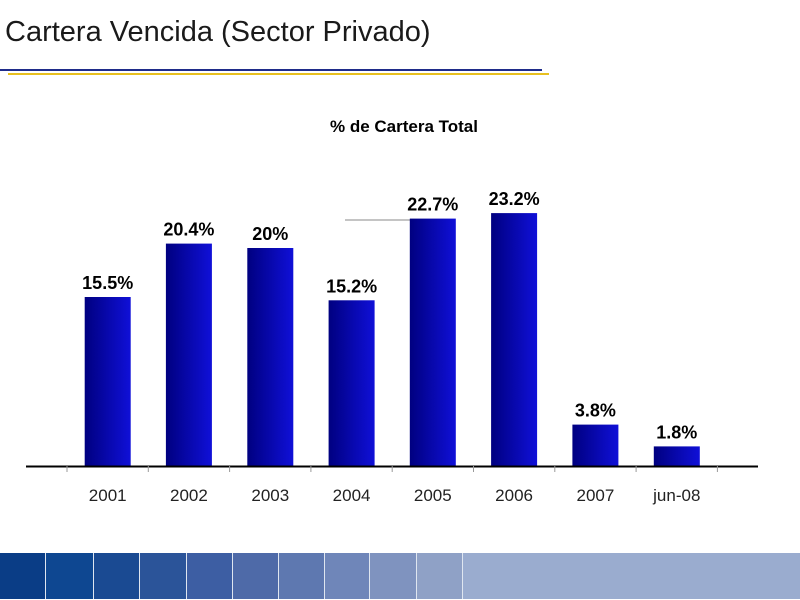 This screenshot has width=800, height=600. What do you see at coordinates (271, 70) in the screenshot?
I see `title-underline-blue` at bounding box center [271, 70].